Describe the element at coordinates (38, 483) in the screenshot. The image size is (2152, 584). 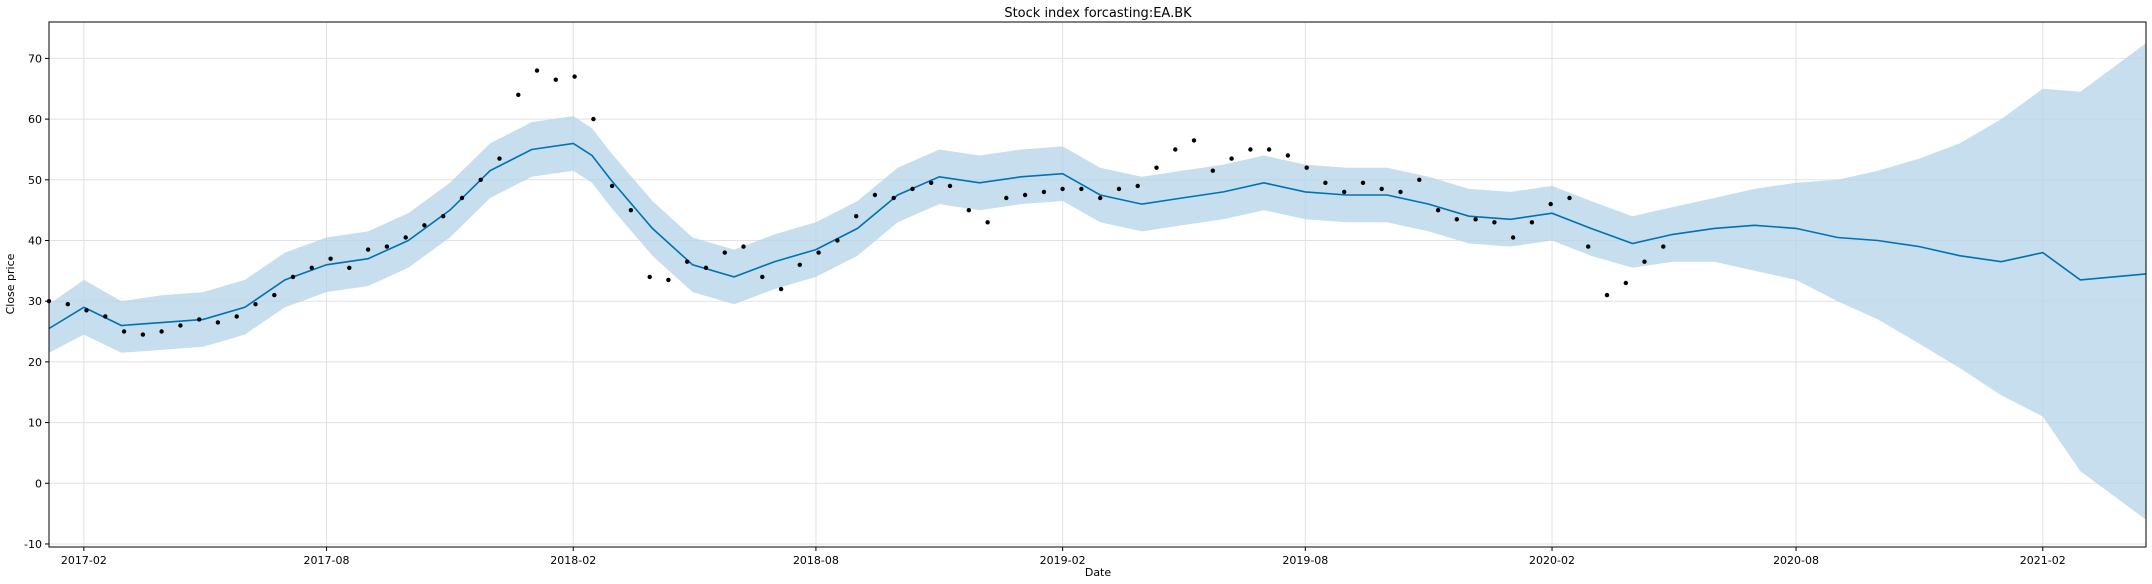
I see `y-tick-label: 0` at that location.